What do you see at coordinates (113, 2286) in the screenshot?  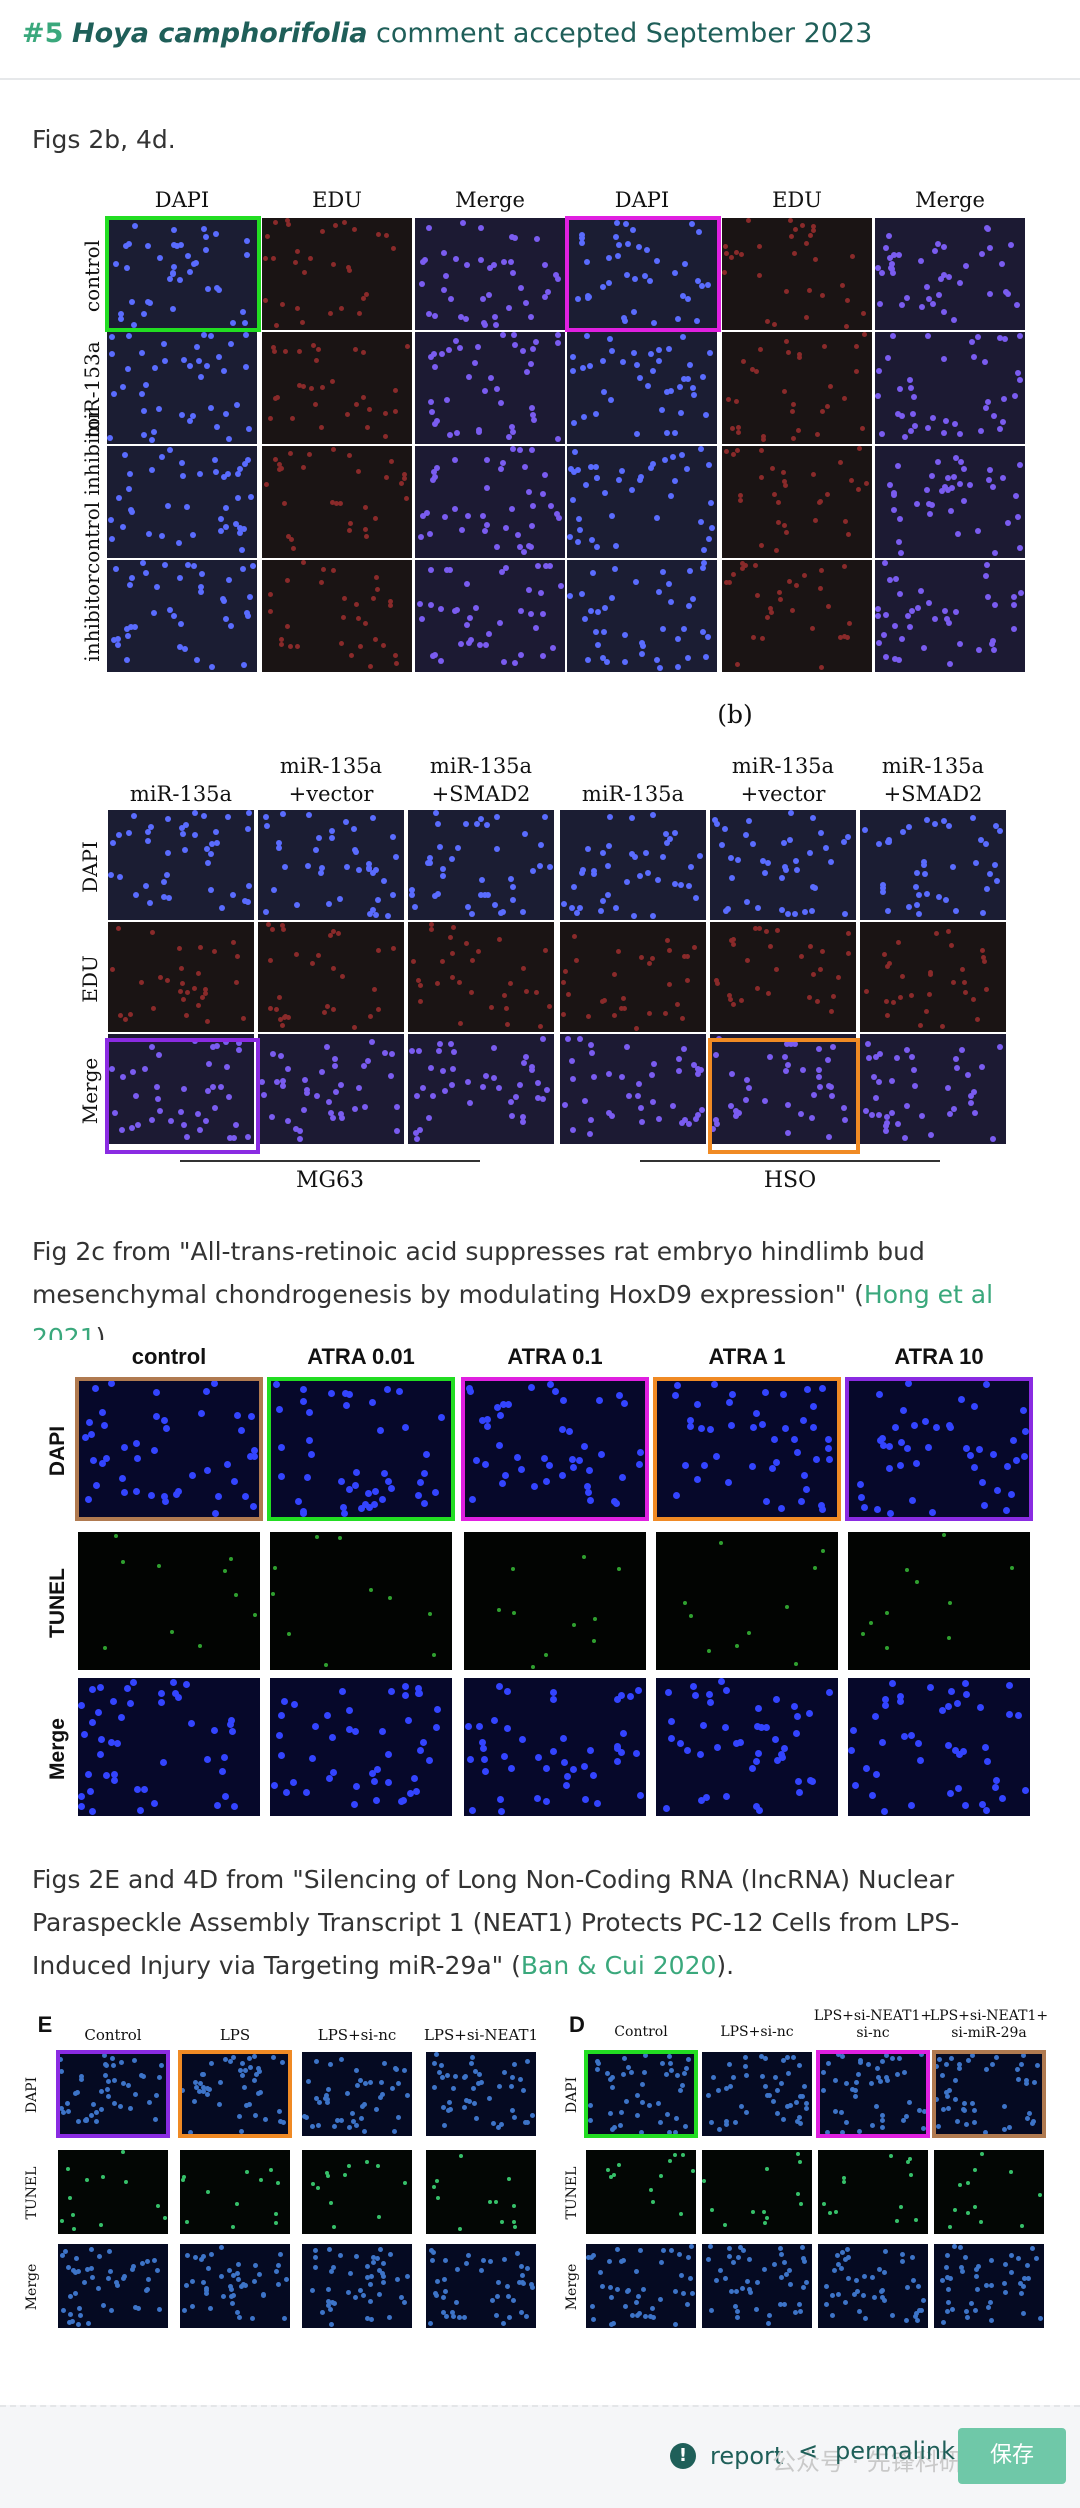 I see `fig3-e-panel` at bounding box center [113, 2286].